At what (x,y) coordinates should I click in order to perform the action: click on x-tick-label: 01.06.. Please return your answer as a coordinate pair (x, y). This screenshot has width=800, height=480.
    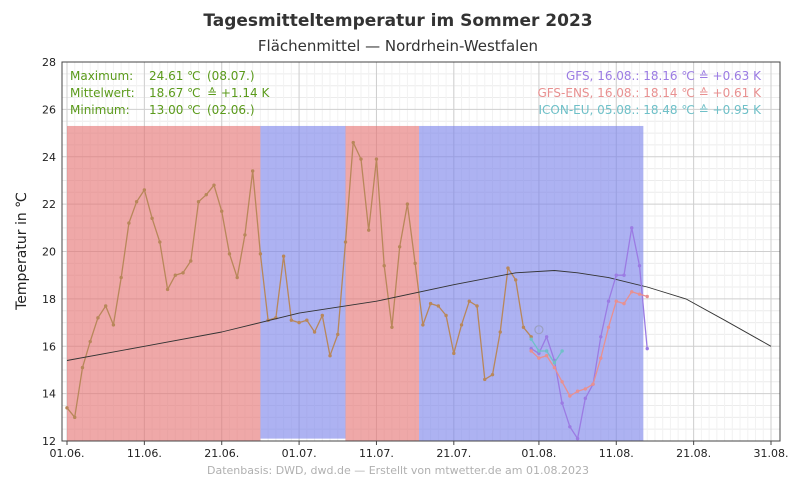
    Looking at the image, I should click on (67, 453).